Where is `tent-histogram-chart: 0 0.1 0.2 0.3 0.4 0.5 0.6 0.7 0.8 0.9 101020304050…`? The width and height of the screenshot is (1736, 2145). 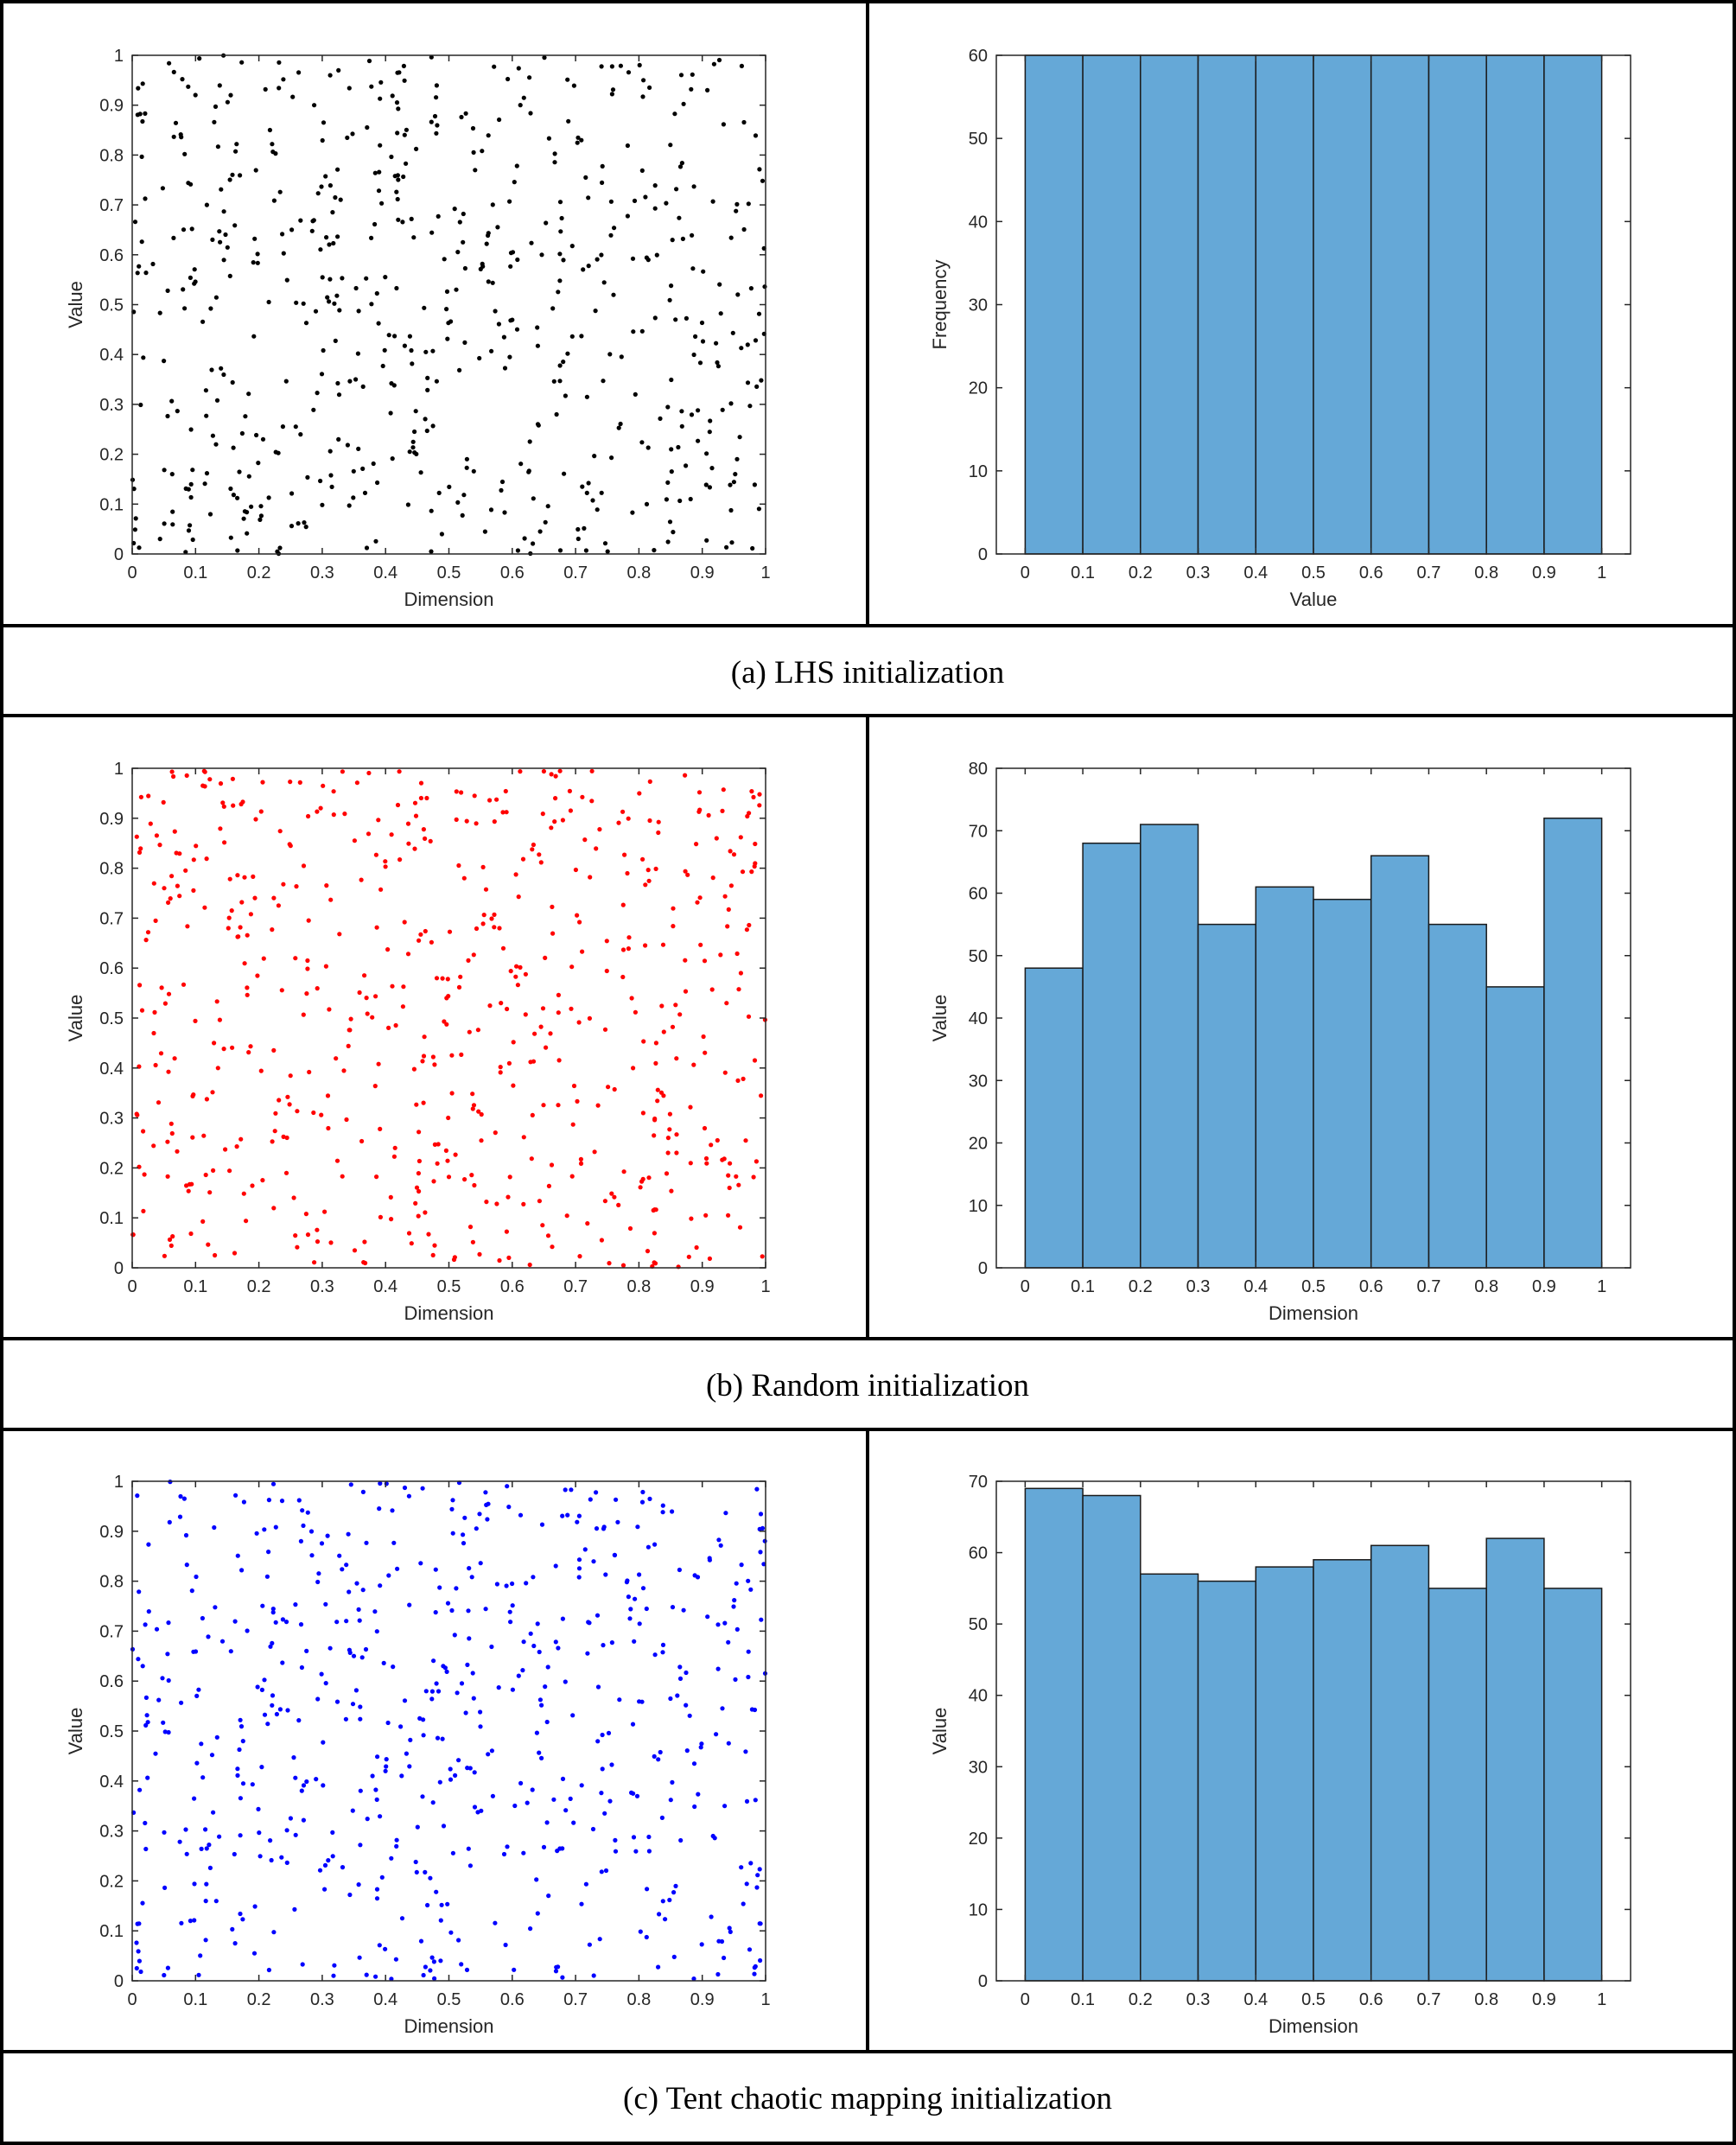
tent-histogram-chart: 0 0.1 0.2 0.3 0.4 0.5 0.6 0.7 0.8 0.9 101020304050… is located at coordinates (1280, 1755).